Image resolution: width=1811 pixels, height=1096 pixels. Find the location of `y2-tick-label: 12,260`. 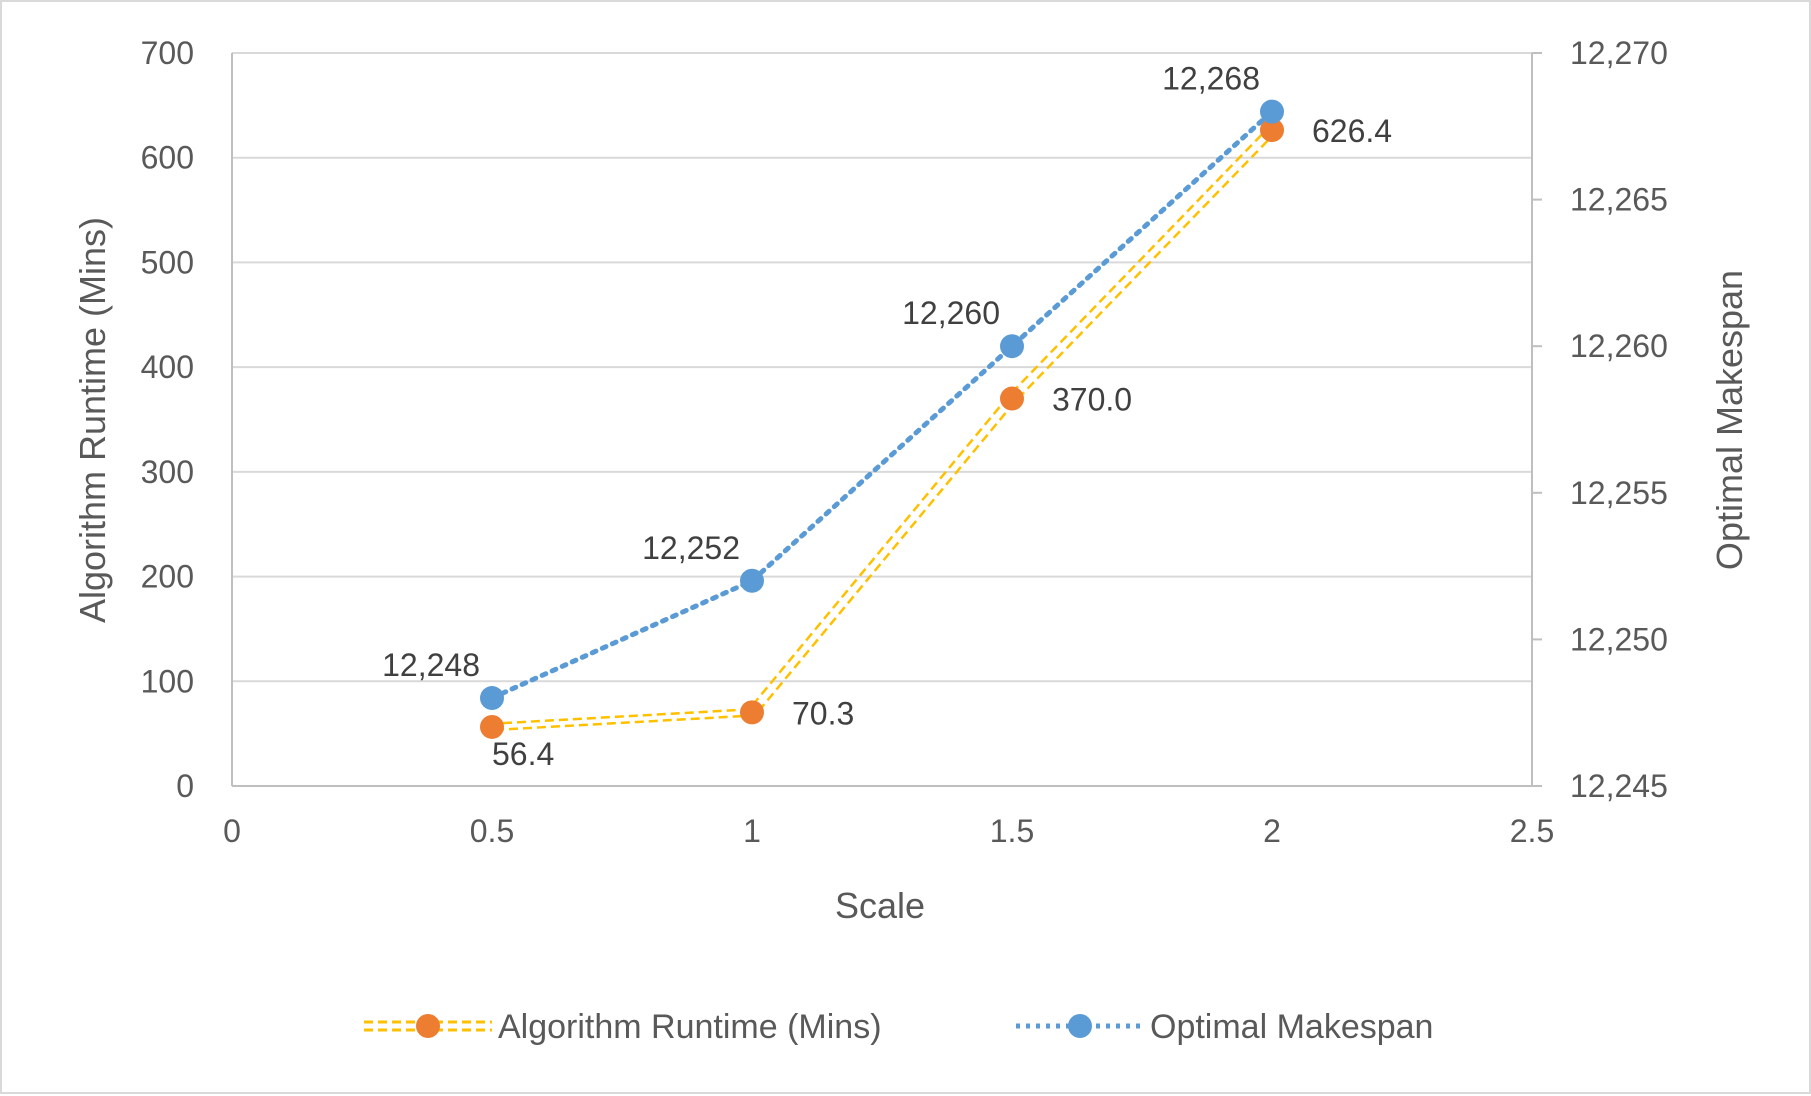

y2-tick-label: 12,260 is located at coordinates (1619, 346).